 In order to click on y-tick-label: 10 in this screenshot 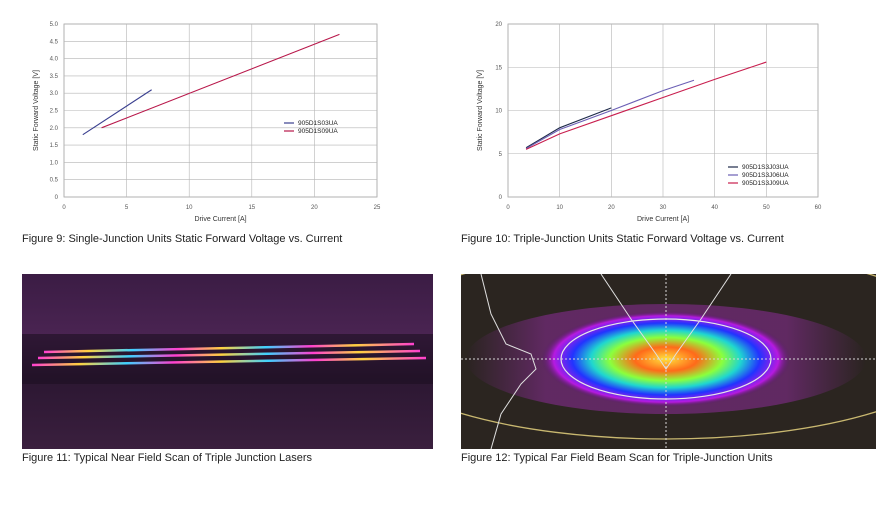, I will do `click(498, 112)`.